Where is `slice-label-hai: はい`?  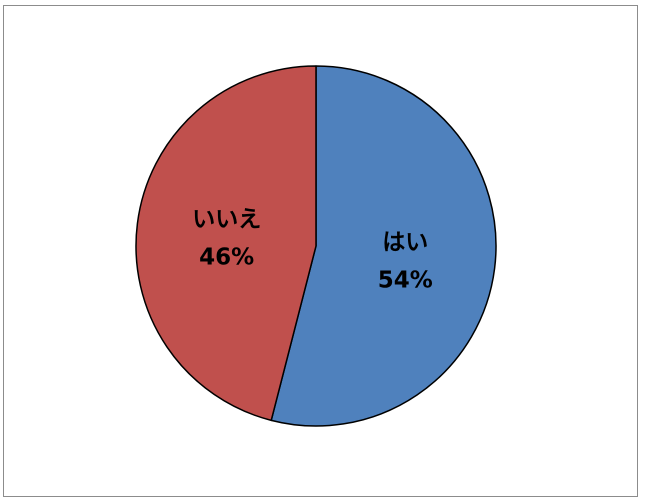 slice-label-hai: はい is located at coordinates (405, 242).